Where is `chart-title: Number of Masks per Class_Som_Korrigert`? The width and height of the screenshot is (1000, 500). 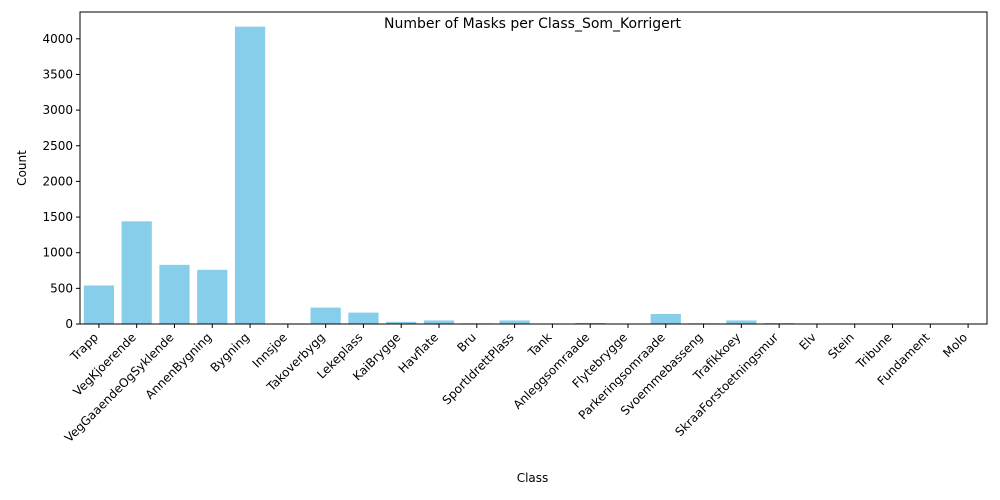
chart-title: Number of Masks per Class_Som_Korrigert is located at coordinates (533, 24).